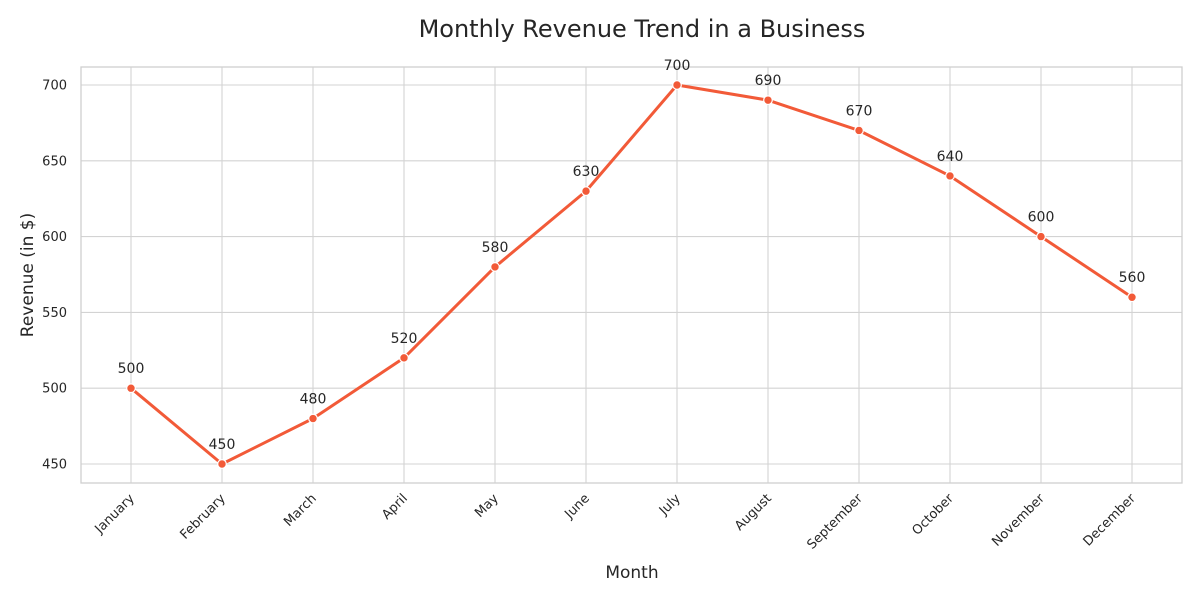  I want to click on y-tick-label: 700, so click(54, 86).